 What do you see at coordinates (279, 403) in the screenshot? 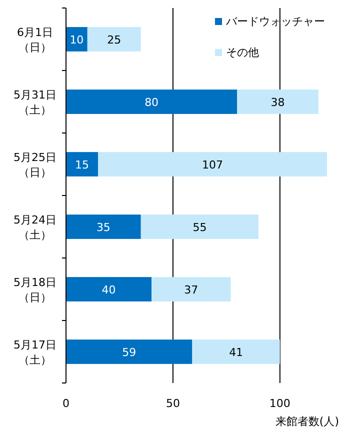
I see `x-tick-label: 100` at bounding box center [279, 403].